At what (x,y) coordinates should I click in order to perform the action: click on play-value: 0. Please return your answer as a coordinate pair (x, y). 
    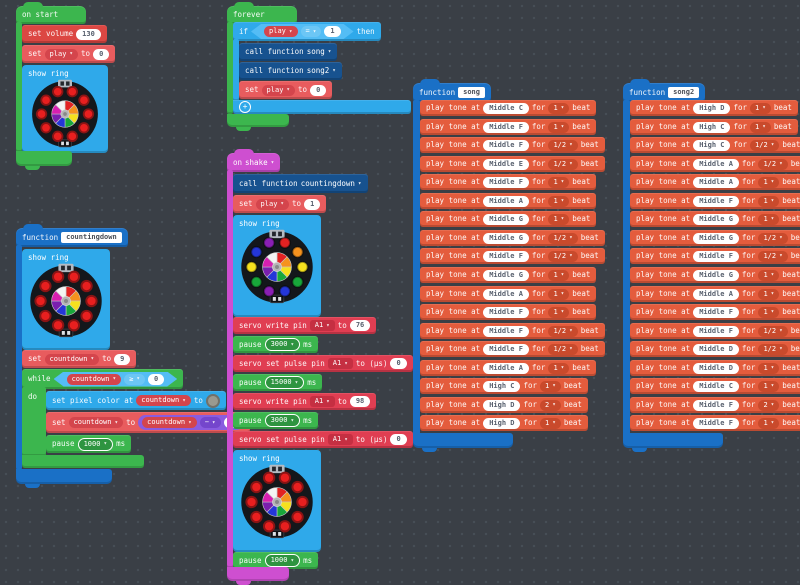
    Looking at the image, I should click on (101, 54).